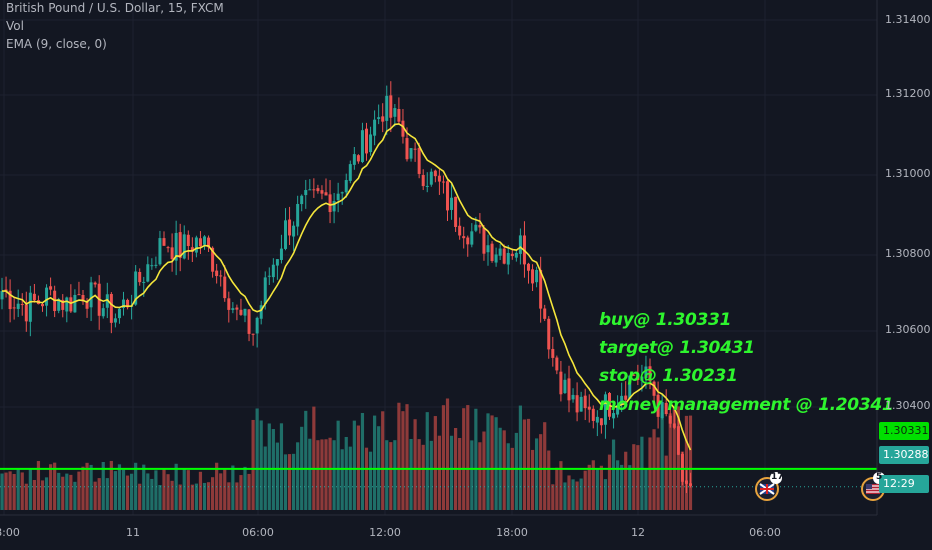 The width and height of the screenshot is (932, 550). I want to click on uk-event-marker, so click(768, 486).